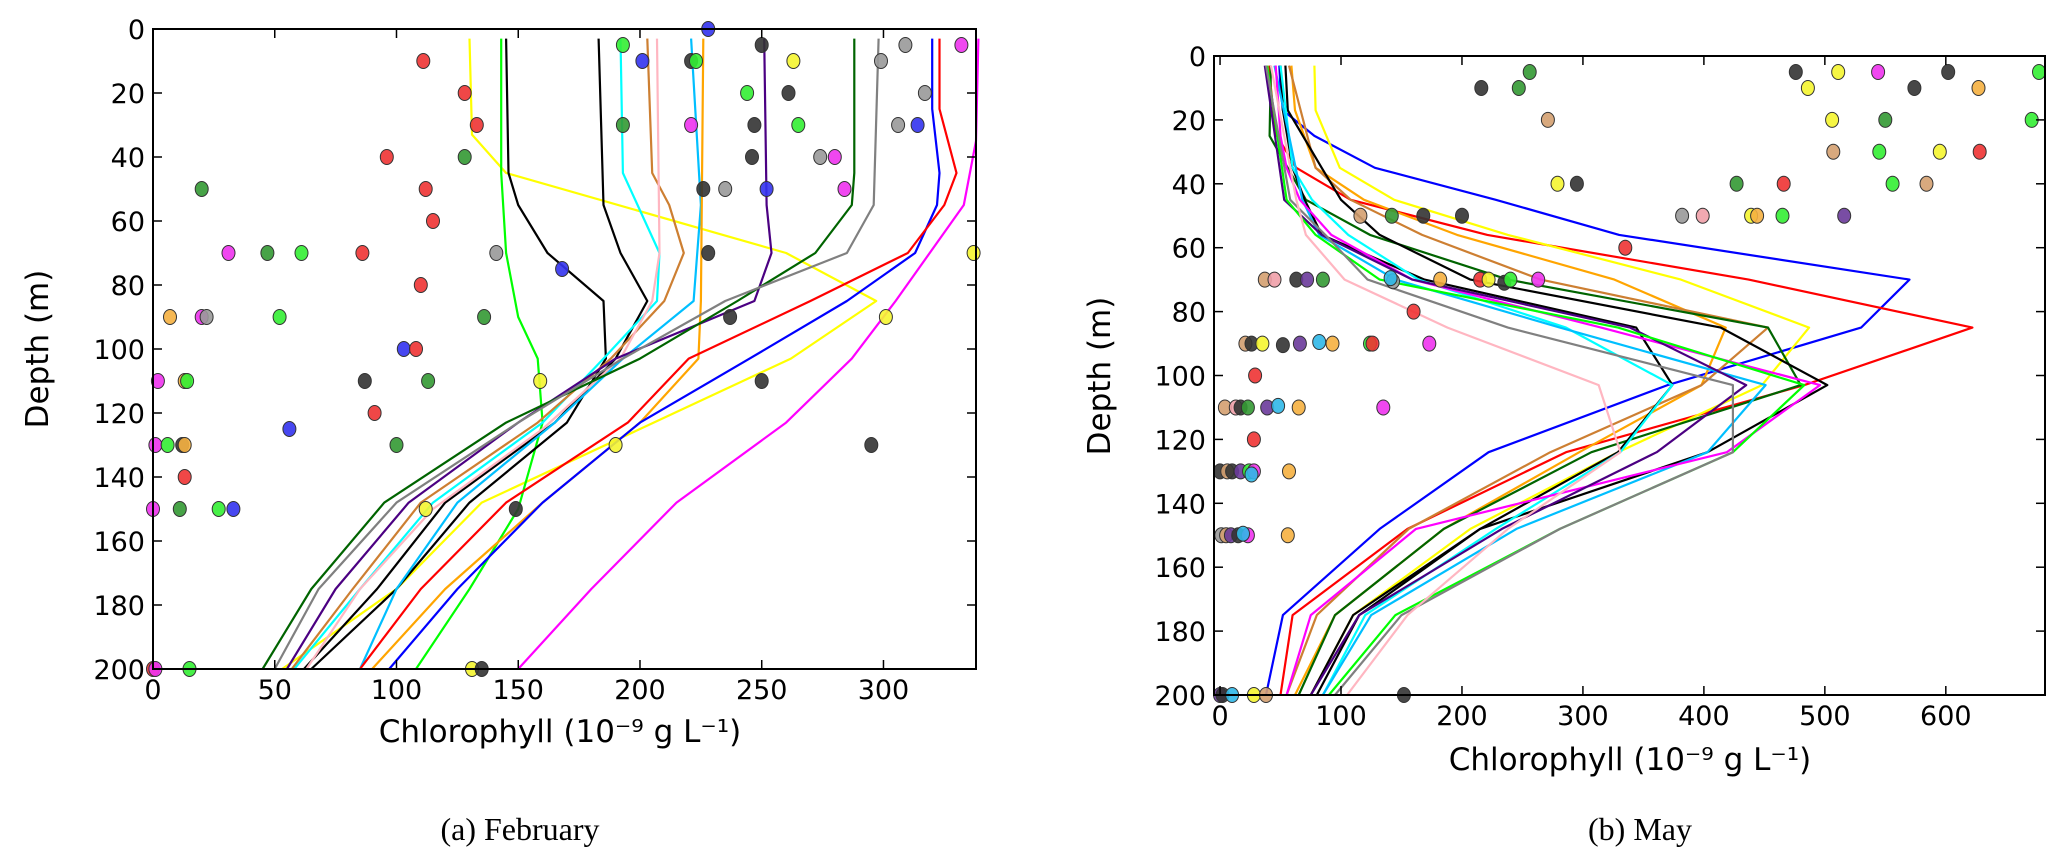 The height and width of the screenshot is (867, 2067). I want to click on x-tick-label: 50, so click(275, 690).